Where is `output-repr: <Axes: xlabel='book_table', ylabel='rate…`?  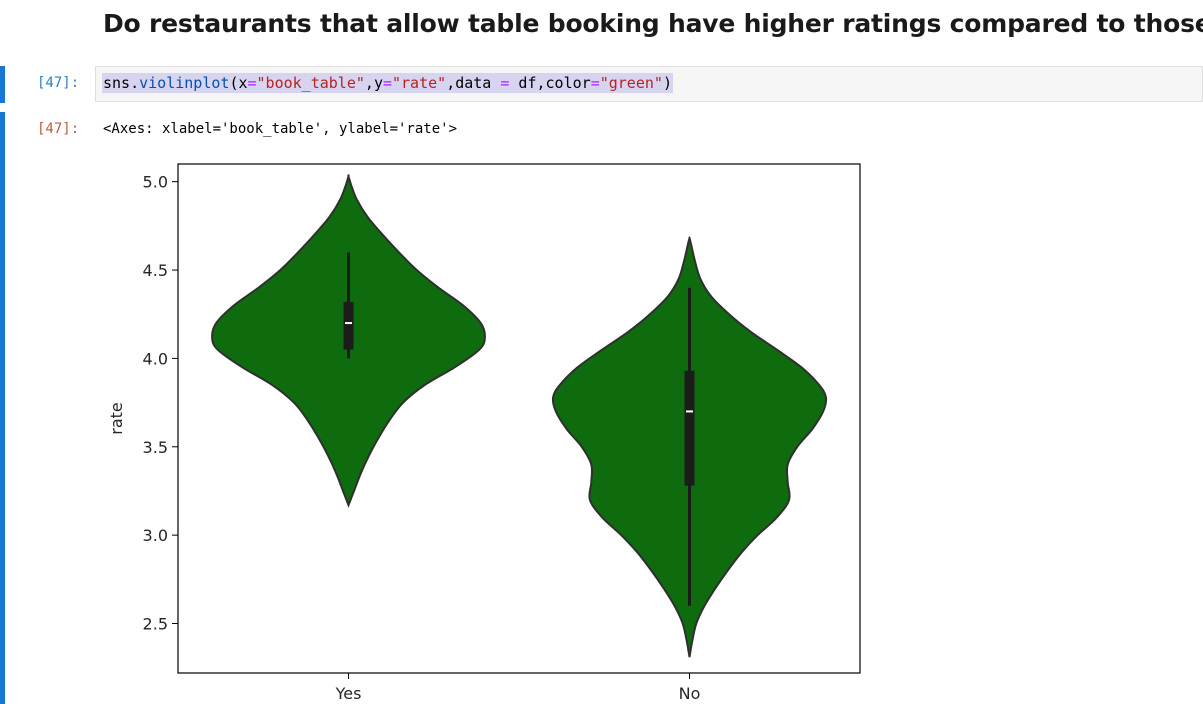 output-repr: <Axes: xlabel='book_table', ylabel='rate… is located at coordinates (280, 129).